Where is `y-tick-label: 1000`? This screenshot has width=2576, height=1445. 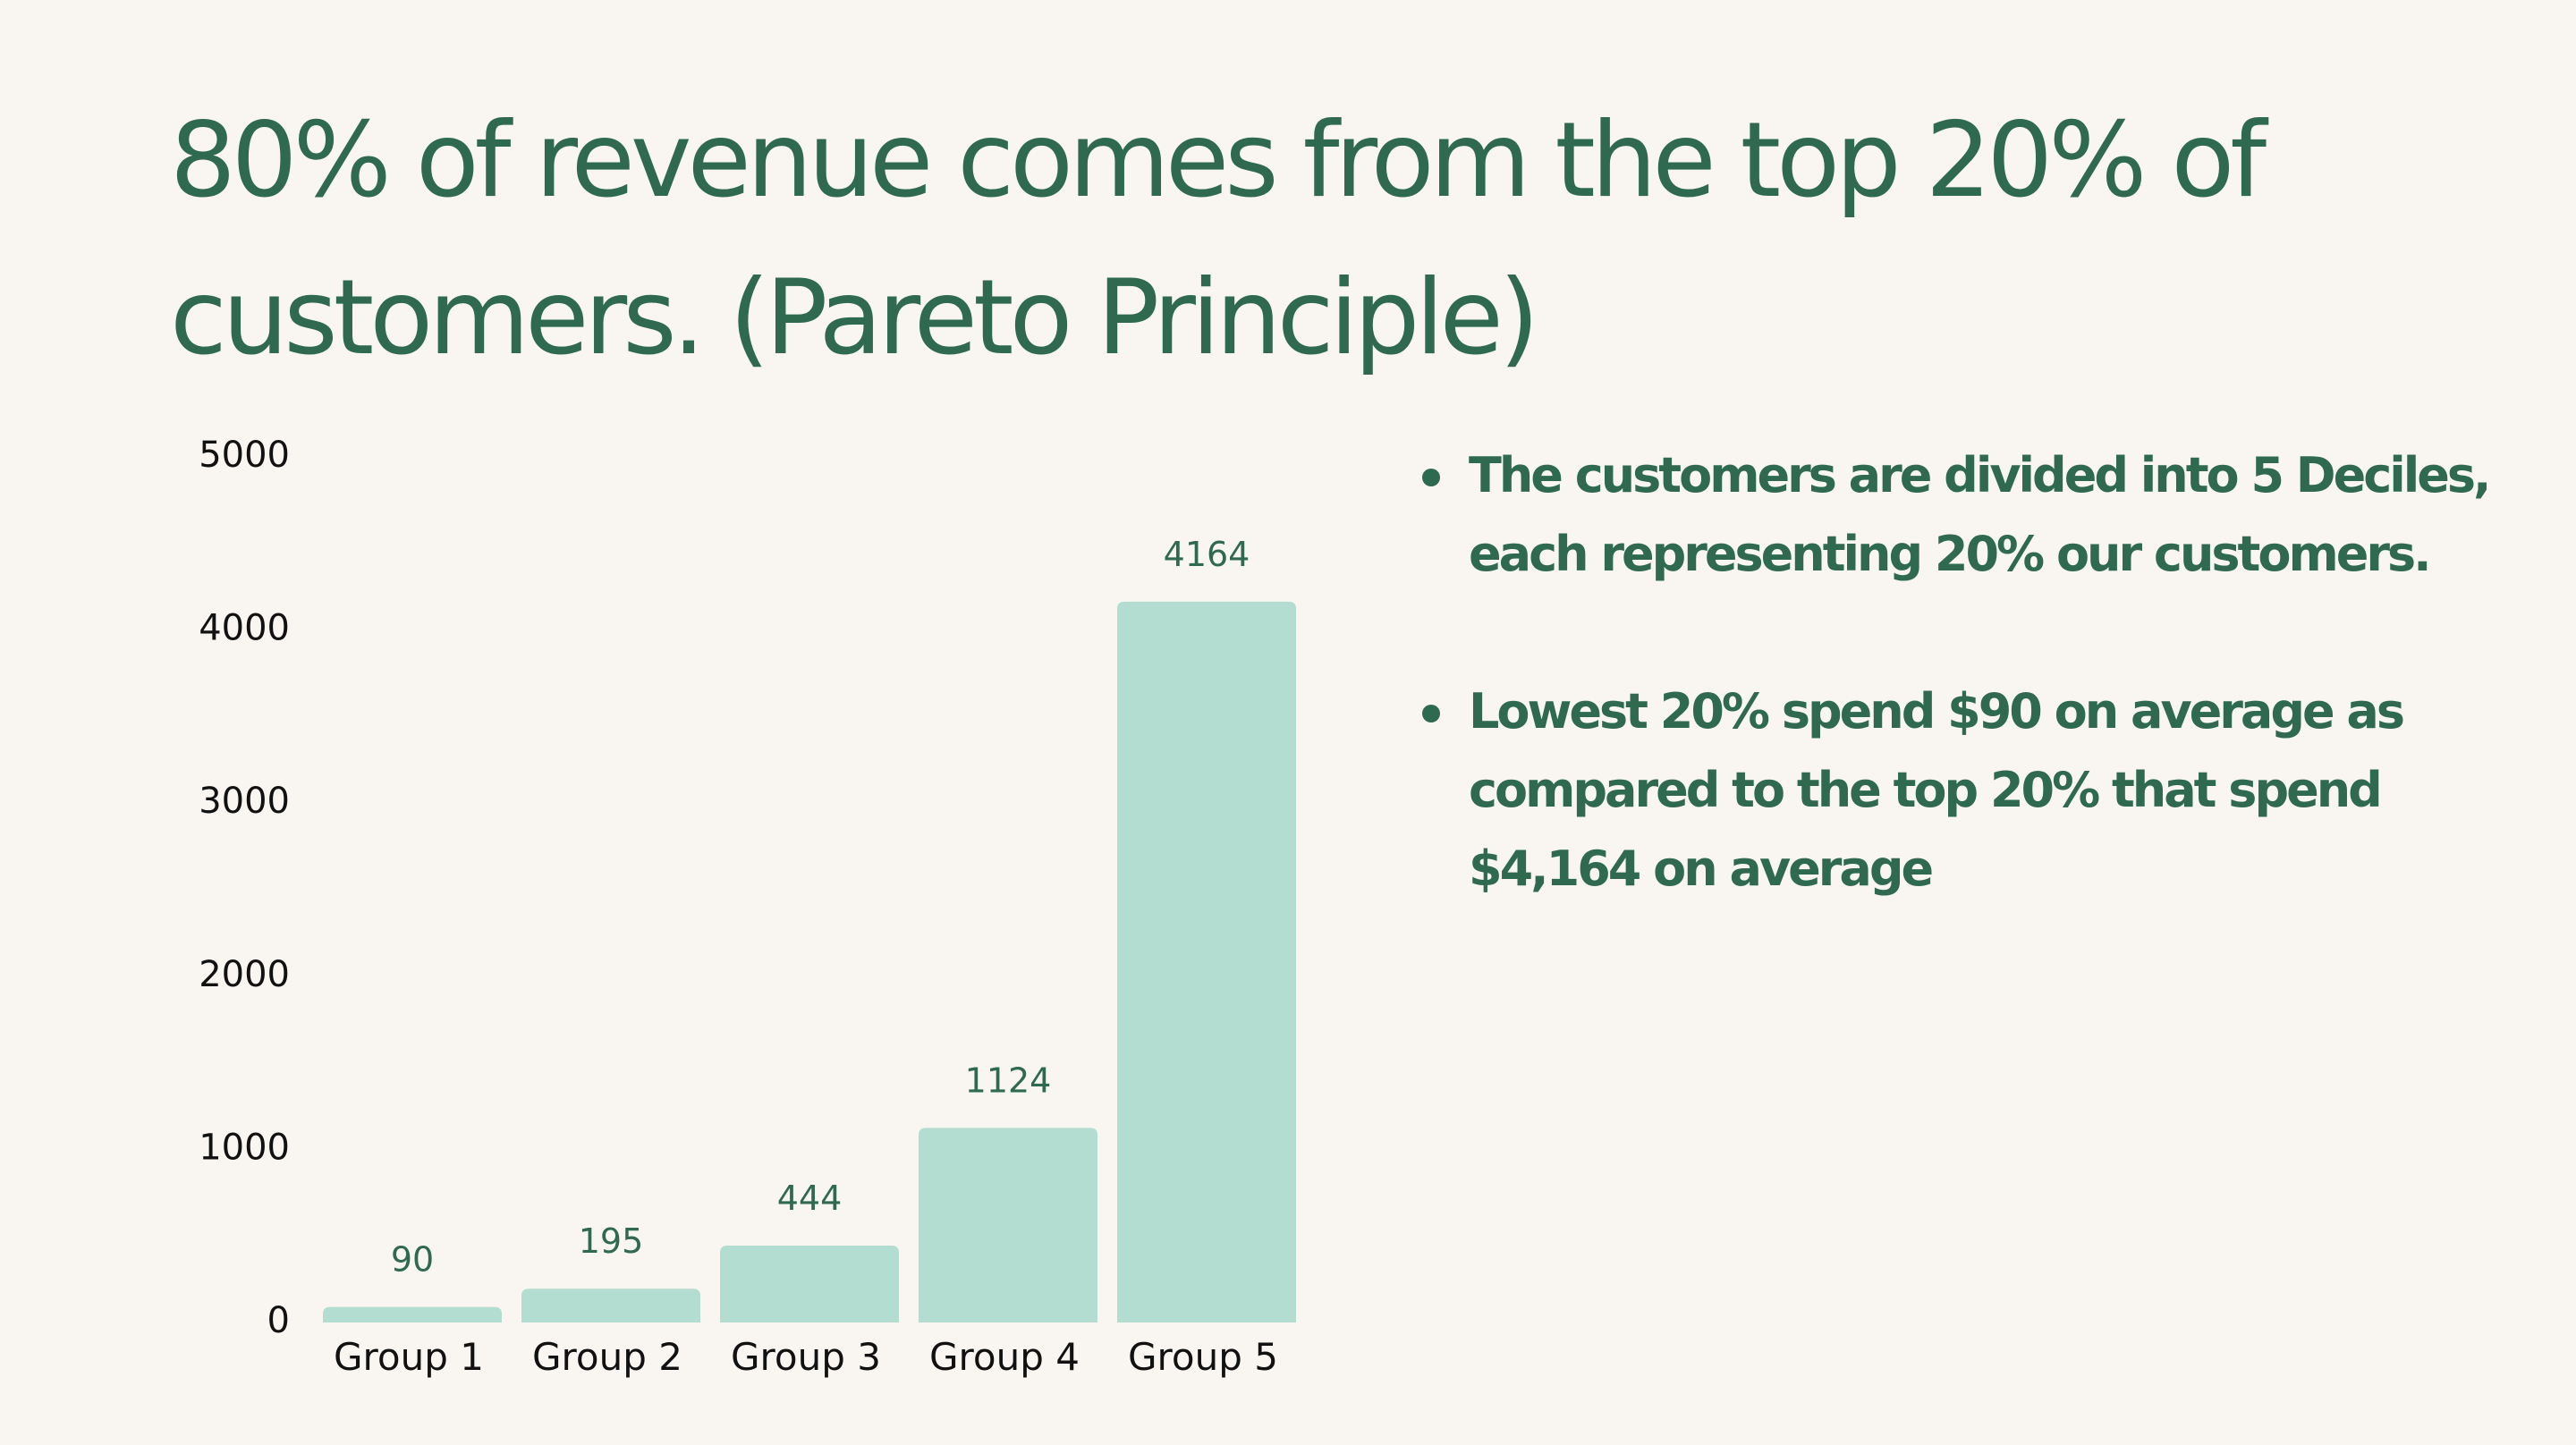 y-tick-label: 1000 is located at coordinates (244, 1147).